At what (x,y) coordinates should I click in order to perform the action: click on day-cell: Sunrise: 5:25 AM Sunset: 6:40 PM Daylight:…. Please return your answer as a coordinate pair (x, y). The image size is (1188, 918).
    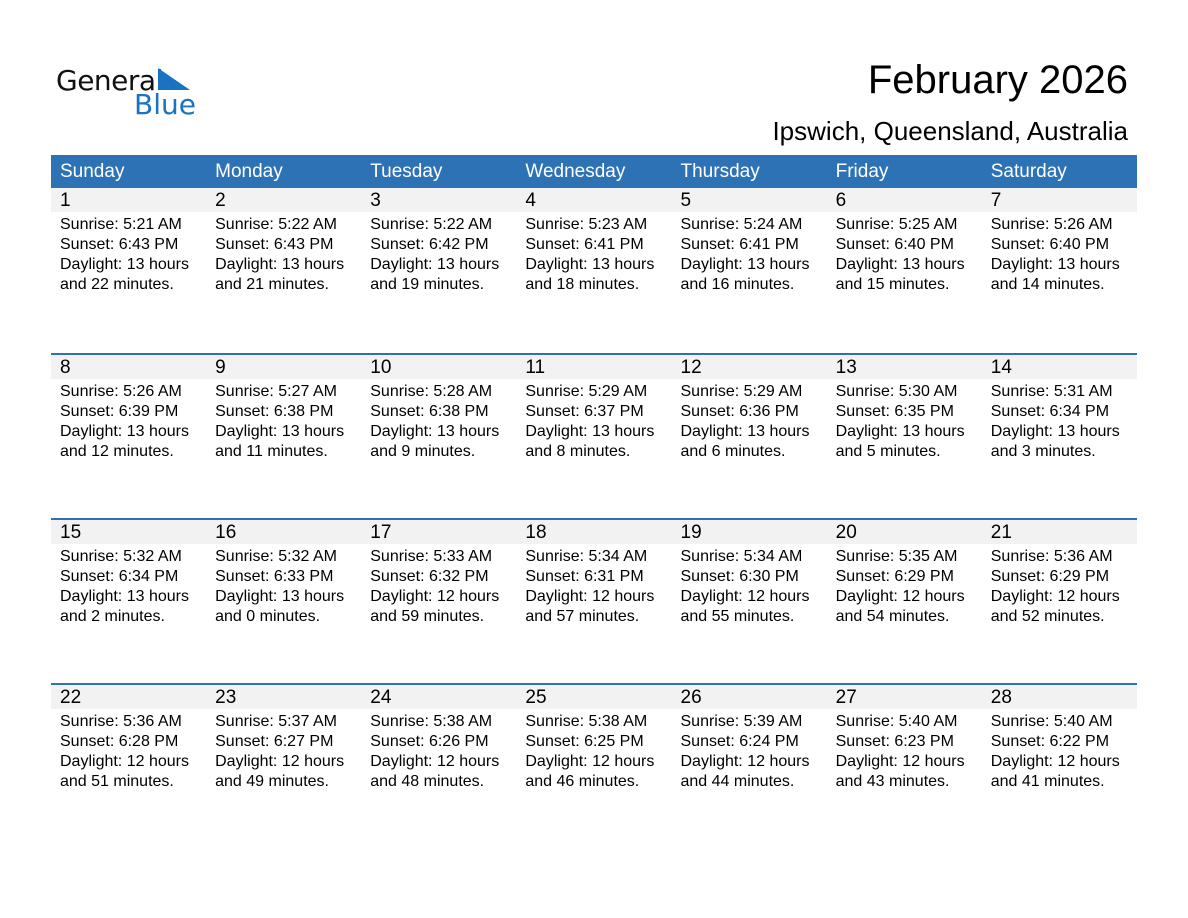
    Looking at the image, I should click on (904, 253).